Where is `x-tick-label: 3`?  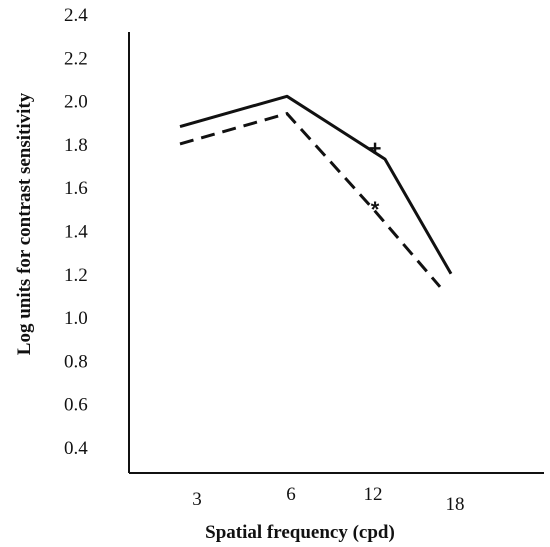 x-tick-label: 3 is located at coordinates (197, 499).